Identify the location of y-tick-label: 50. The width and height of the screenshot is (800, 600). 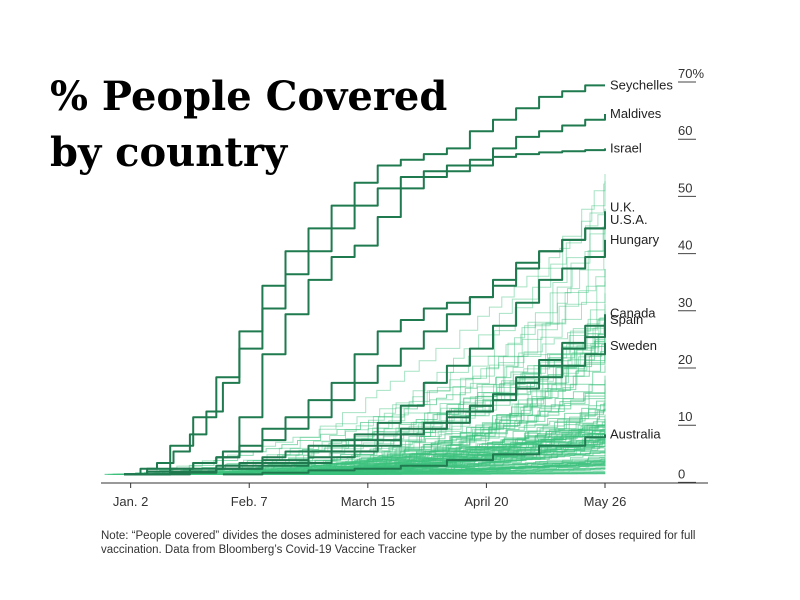
(685, 187).